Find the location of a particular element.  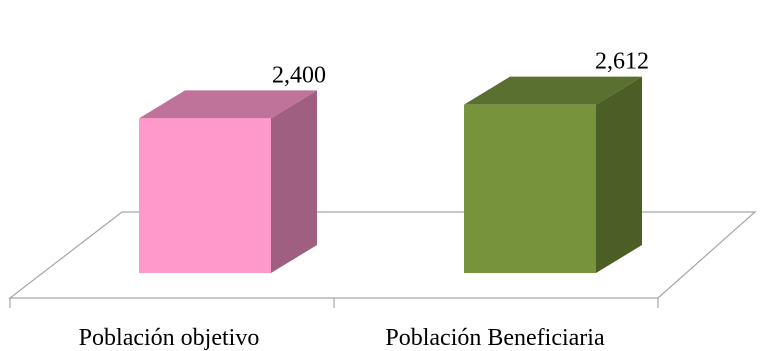

data-label: 2,612 is located at coordinates (622, 62).